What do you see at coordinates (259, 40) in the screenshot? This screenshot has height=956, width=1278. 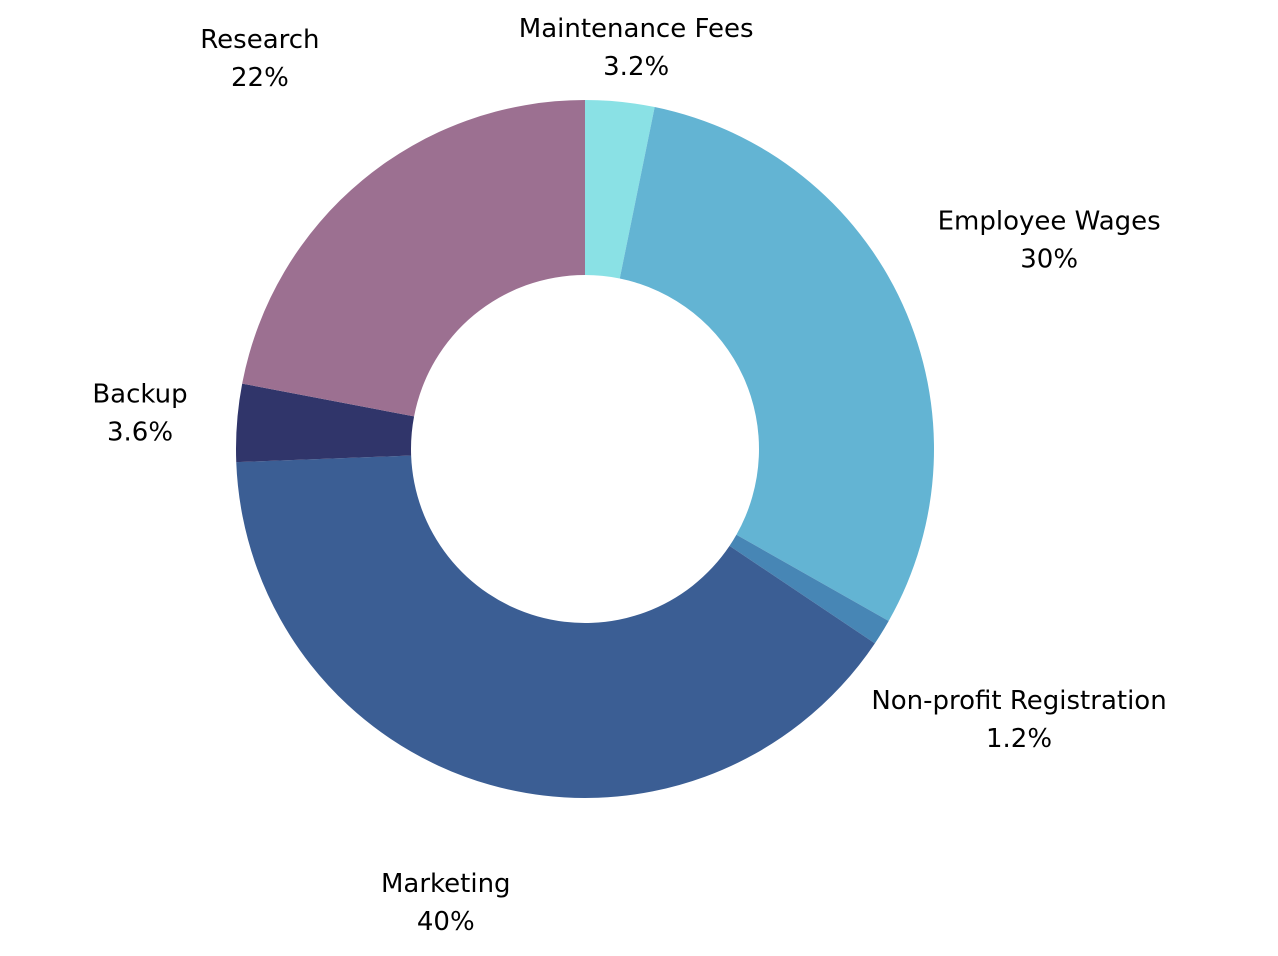 I see `slice-label-name: Research` at bounding box center [259, 40].